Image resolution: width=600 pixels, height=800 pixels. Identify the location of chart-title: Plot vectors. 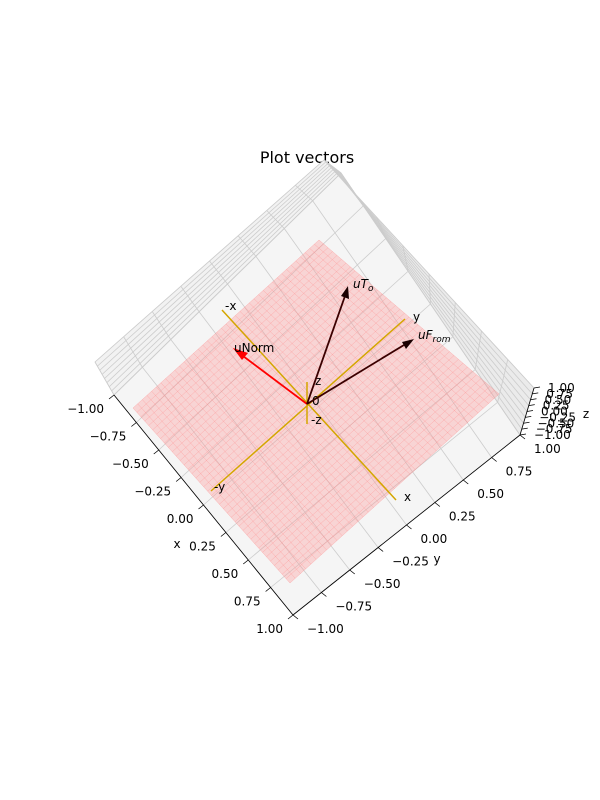
(307, 157).